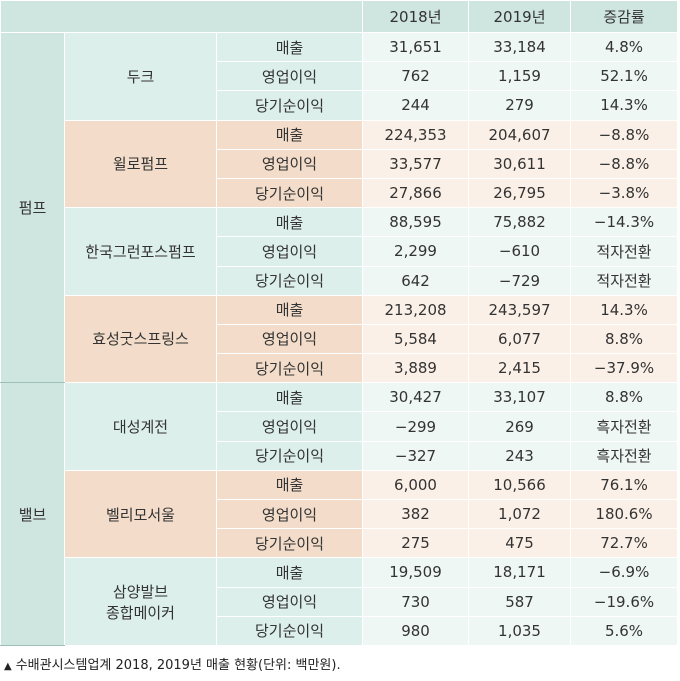 This screenshot has width=680, height=681. What do you see at coordinates (416, 485) in the screenshot?
I see `value-2018: 6,000` at bounding box center [416, 485].